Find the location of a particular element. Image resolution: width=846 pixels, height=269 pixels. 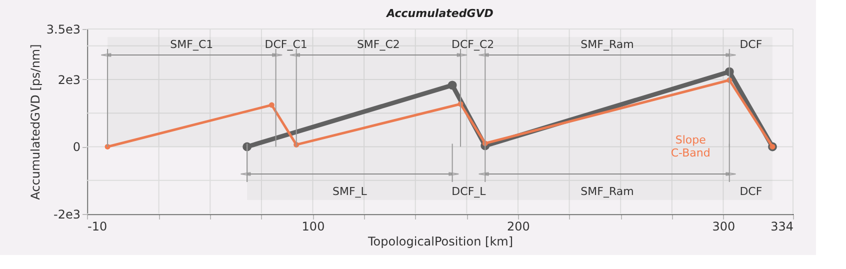

chart-title: AccumulatedGVD is located at coordinates (440, 13).